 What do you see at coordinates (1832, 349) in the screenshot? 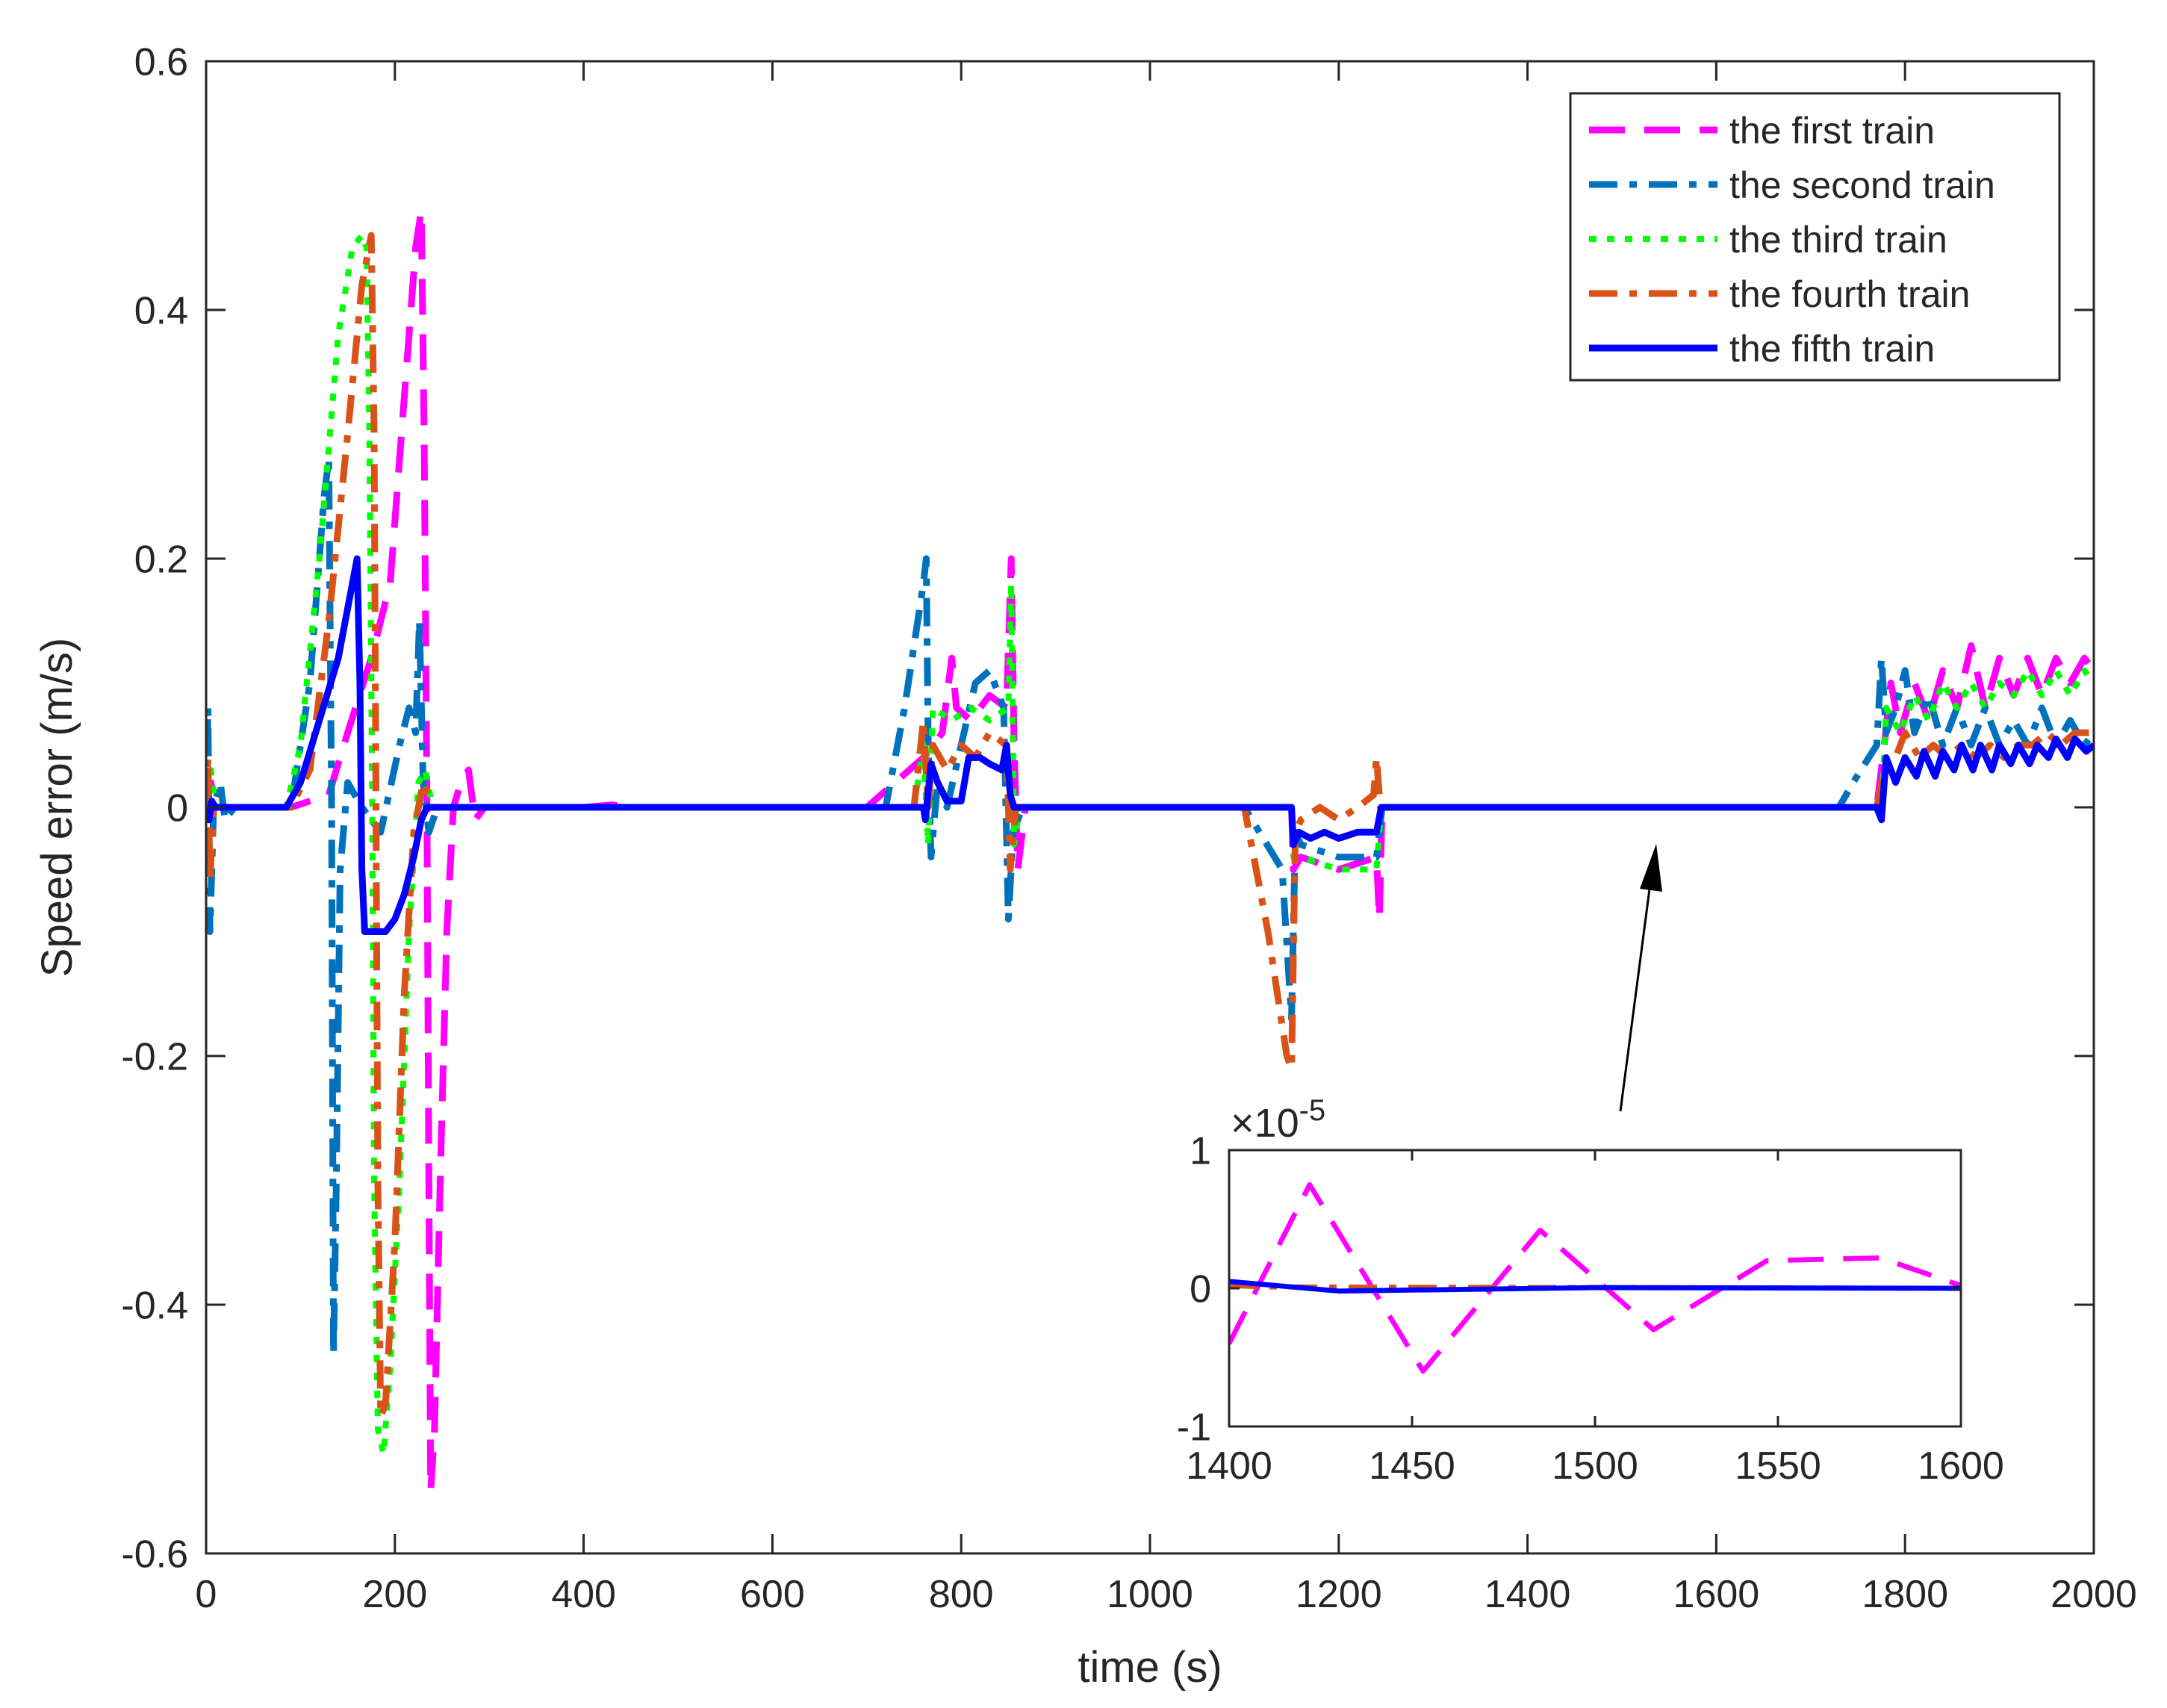
I see `legend-label: the fifth train` at bounding box center [1832, 349].